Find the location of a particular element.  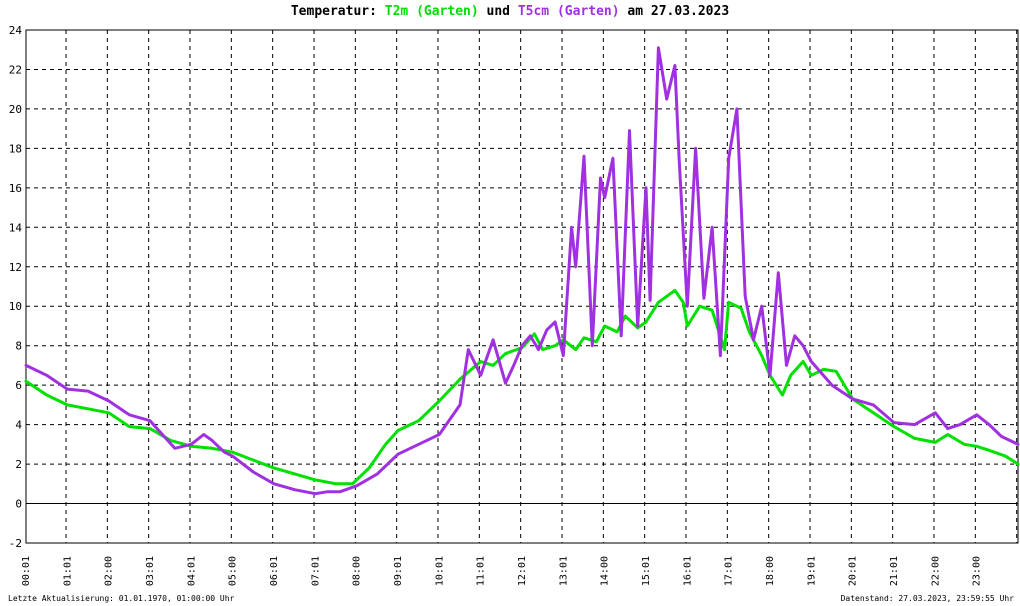

x-tick-label: 22:00 is located at coordinates (935, 571).